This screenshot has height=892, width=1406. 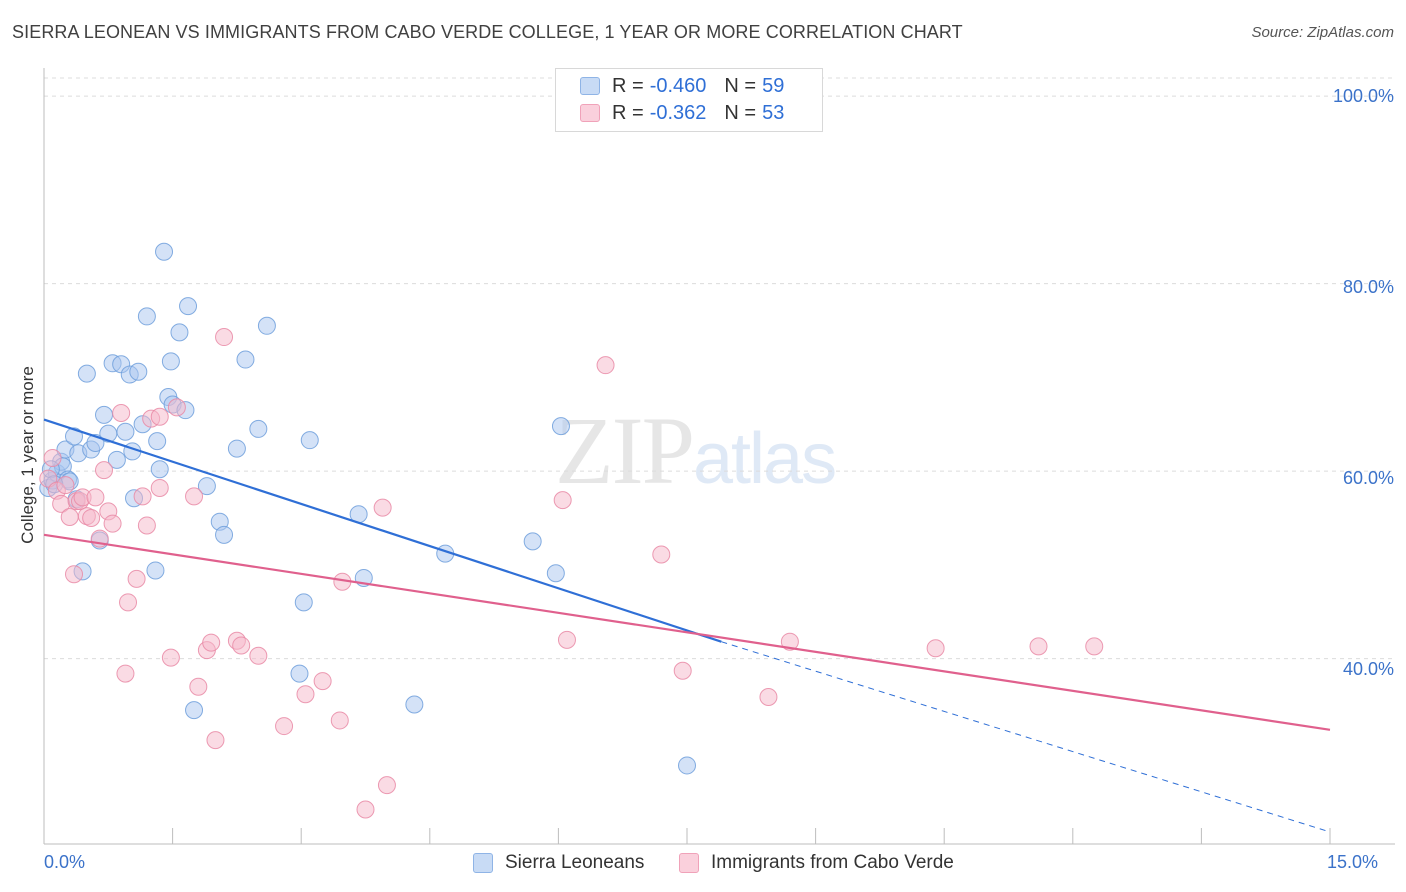 I want to click on legend-row-cabo-verde: R = -0.362 N = 53, so click(x=682, y=113).